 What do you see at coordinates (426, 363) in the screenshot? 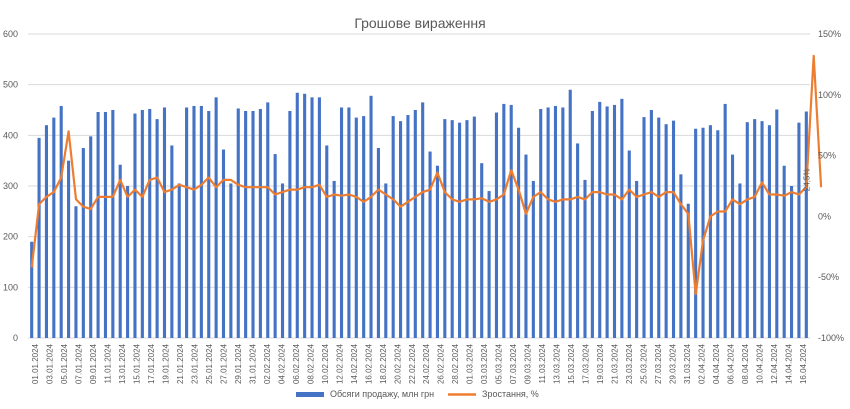
I see `x-tick-label: 24.02.2024` at bounding box center [426, 363].